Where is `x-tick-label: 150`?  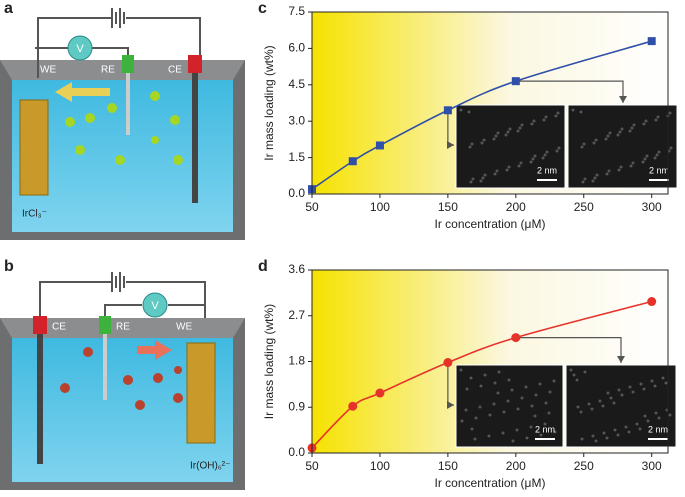 x-tick-label: 150 is located at coordinates (448, 466).